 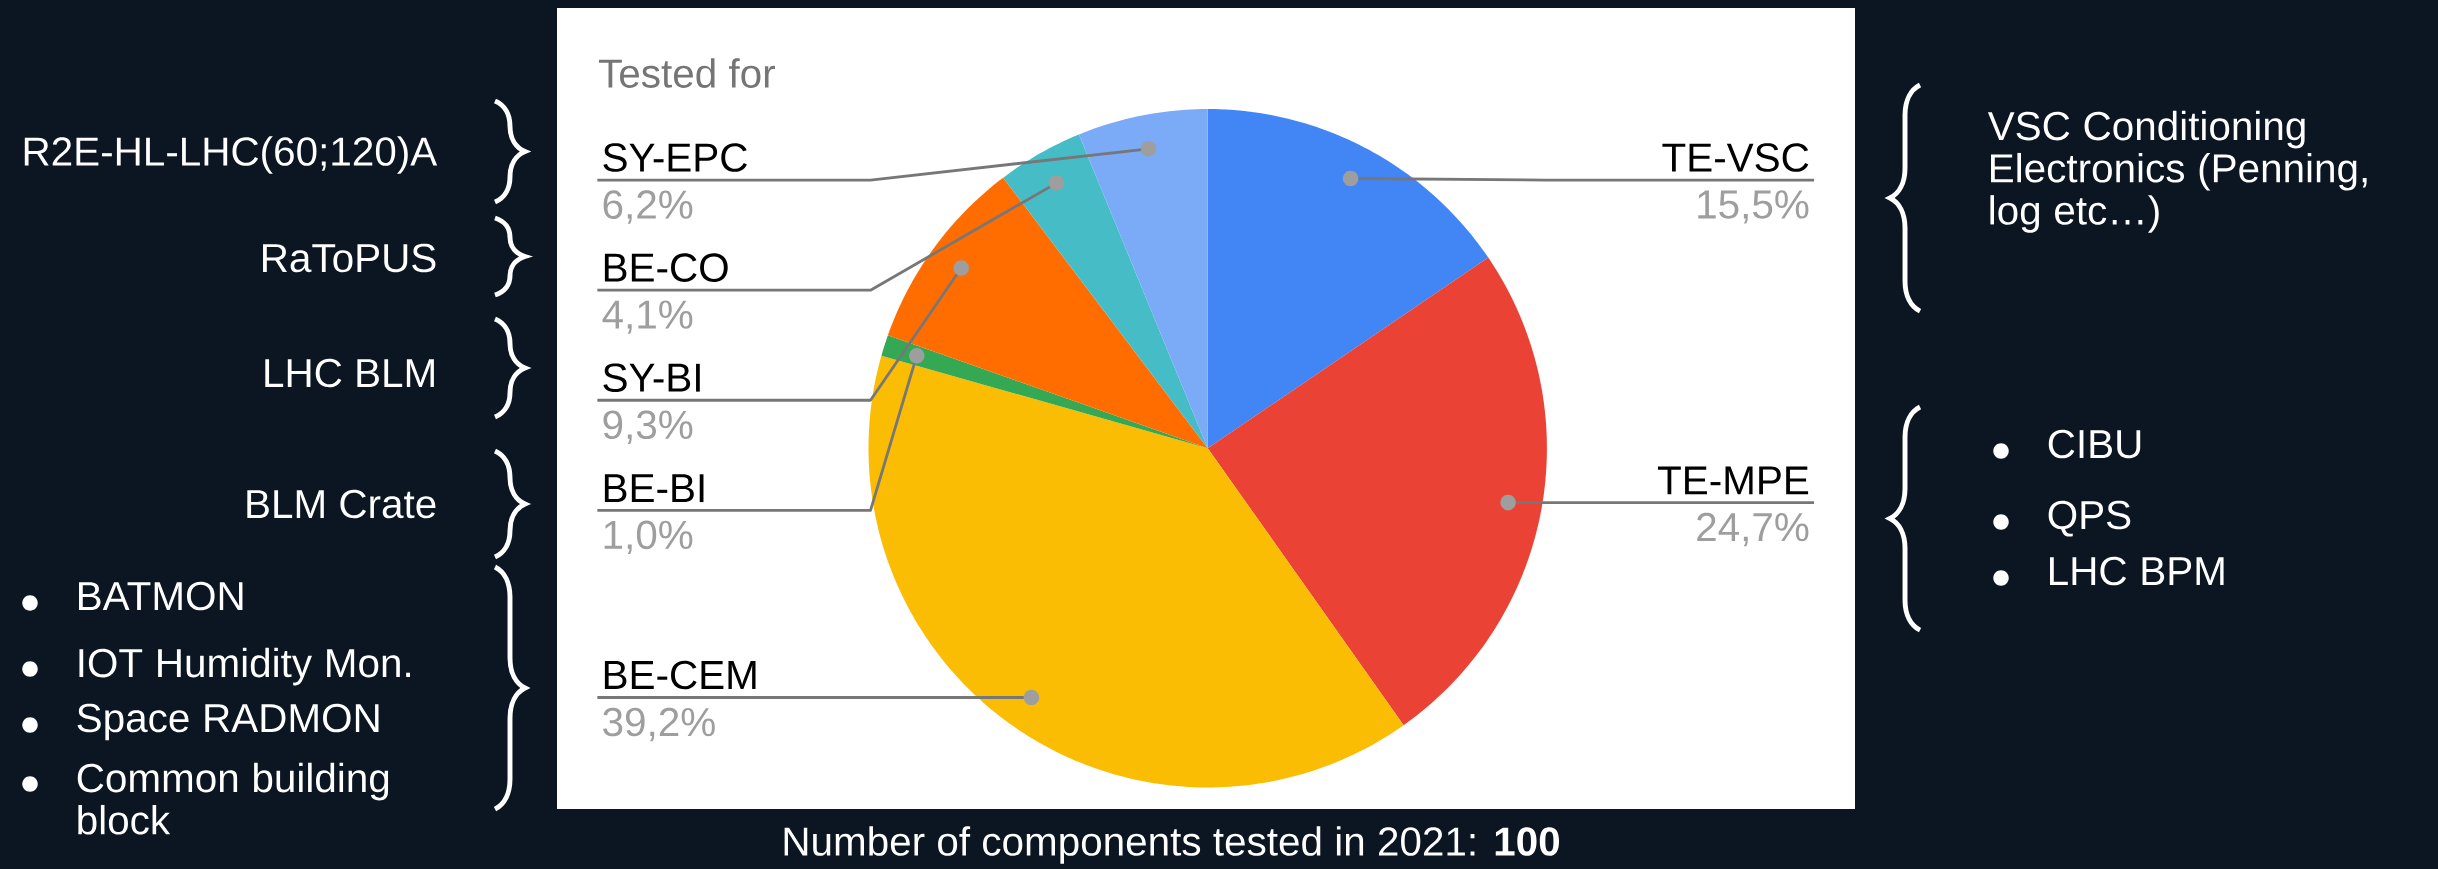 I want to click on slice-label: TE-MPE, so click(x=1733, y=480).